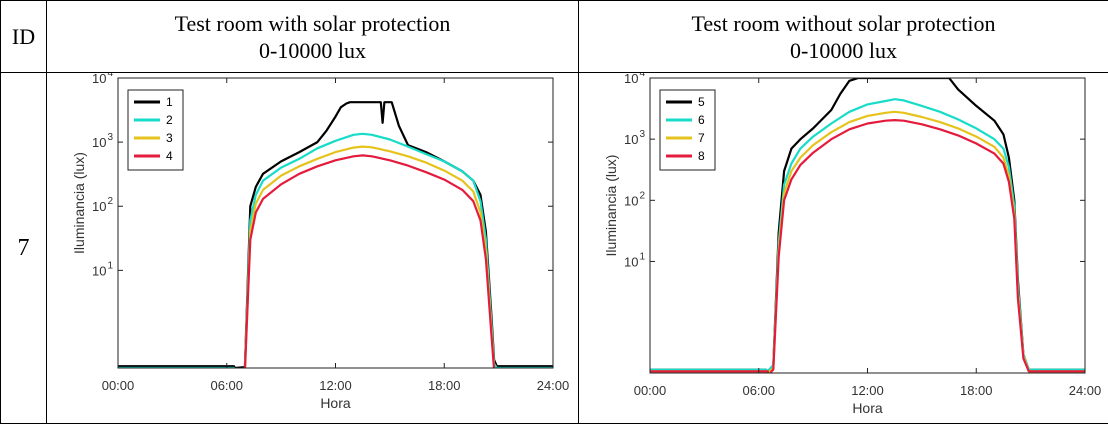  What do you see at coordinates (843, 50) in the screenshot?
I see `header-without-protection-range: 0-10000 lux` at bounding box center [843, 50].